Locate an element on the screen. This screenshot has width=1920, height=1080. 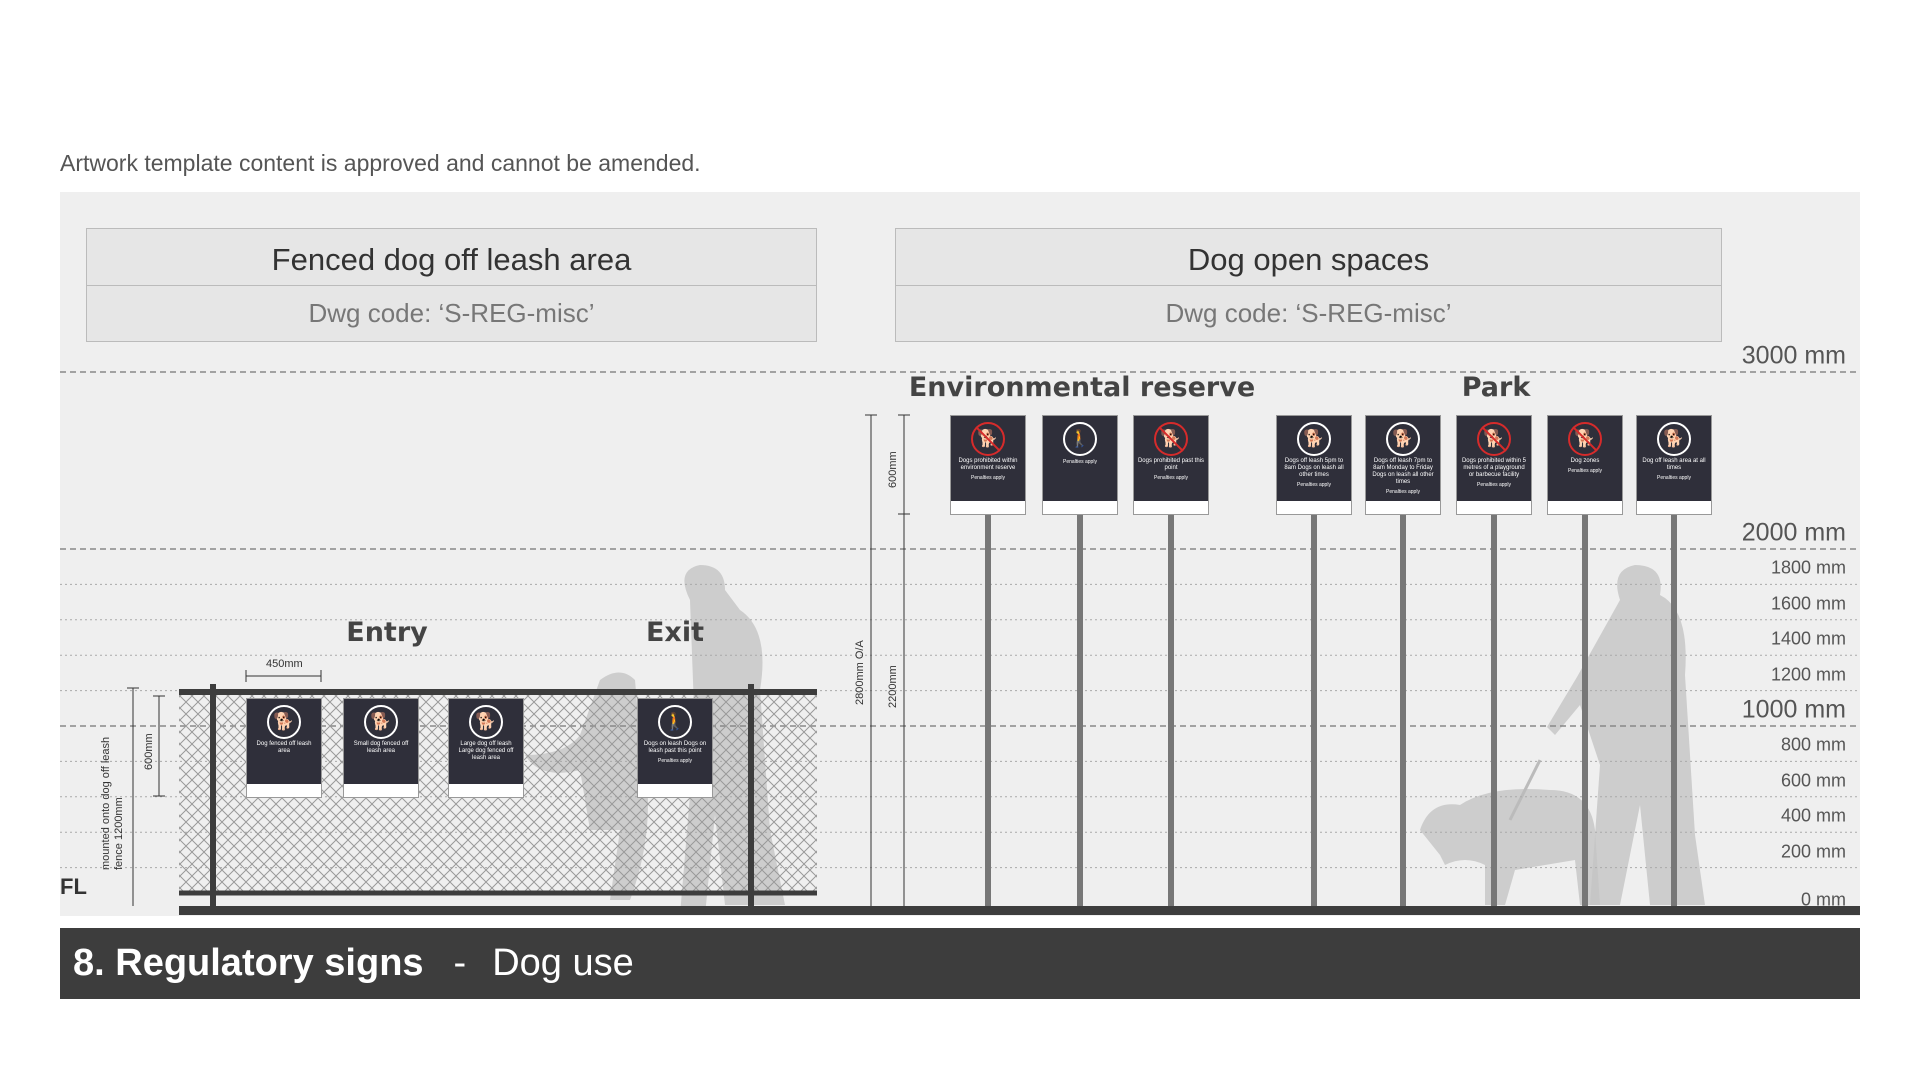
height-600-label: 600mm is located at coordinates (149, 751).